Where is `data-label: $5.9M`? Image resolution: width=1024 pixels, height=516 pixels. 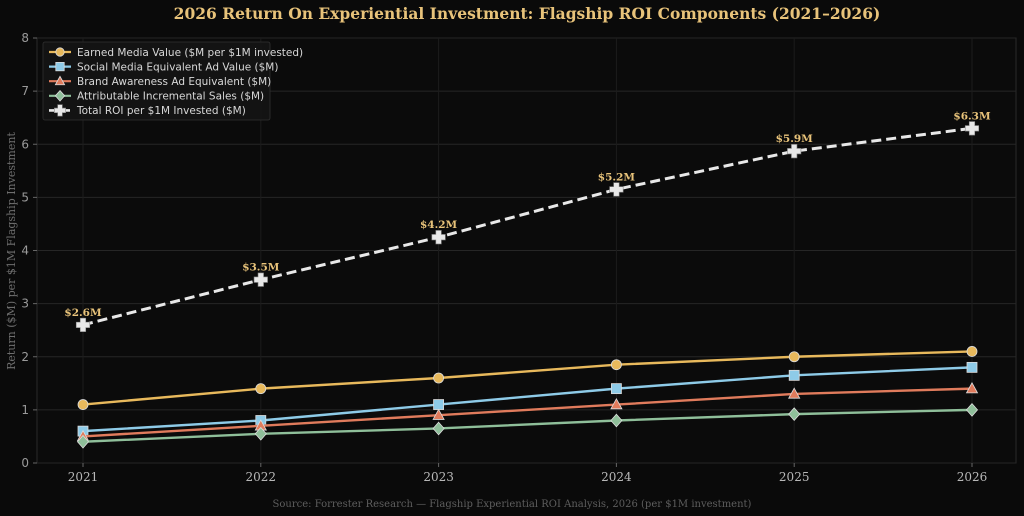 data-label: $5.9M is located at coordinates (795, 139).